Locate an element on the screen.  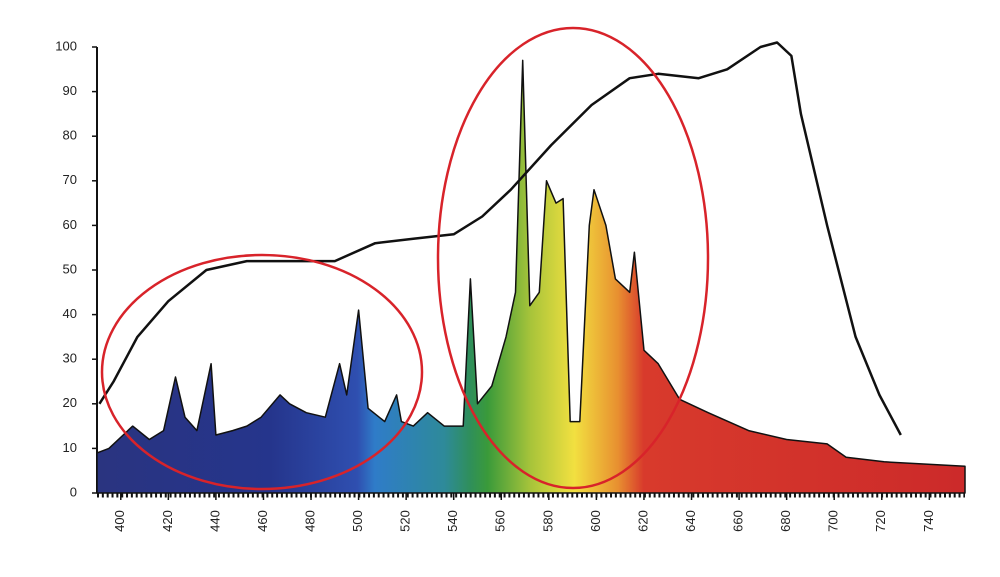
x-tick-label: 660 is located at coordinates (738, 521).